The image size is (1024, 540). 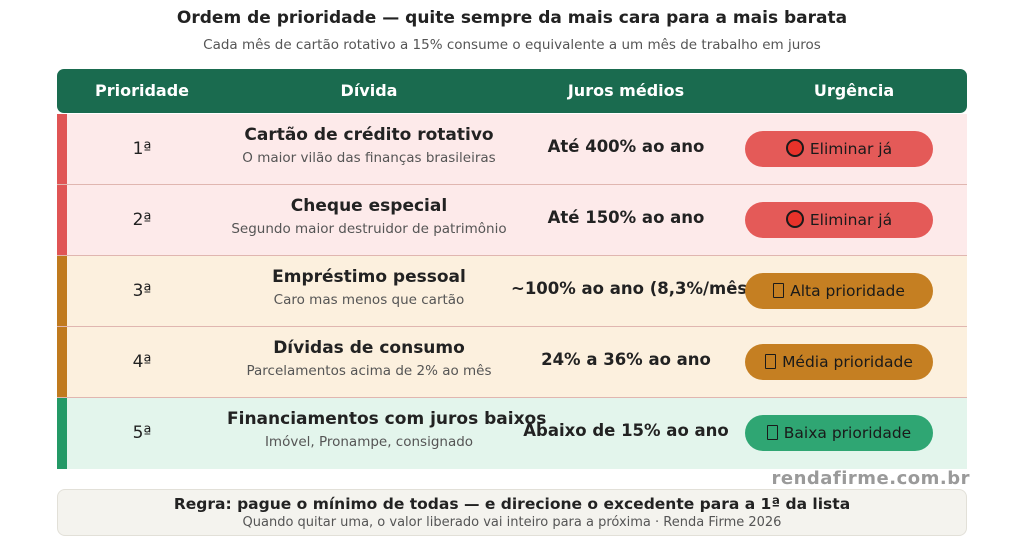 I want to click on table-header: Prioridade Dívida Juros médios Urgência, so click(x=512, y=91).